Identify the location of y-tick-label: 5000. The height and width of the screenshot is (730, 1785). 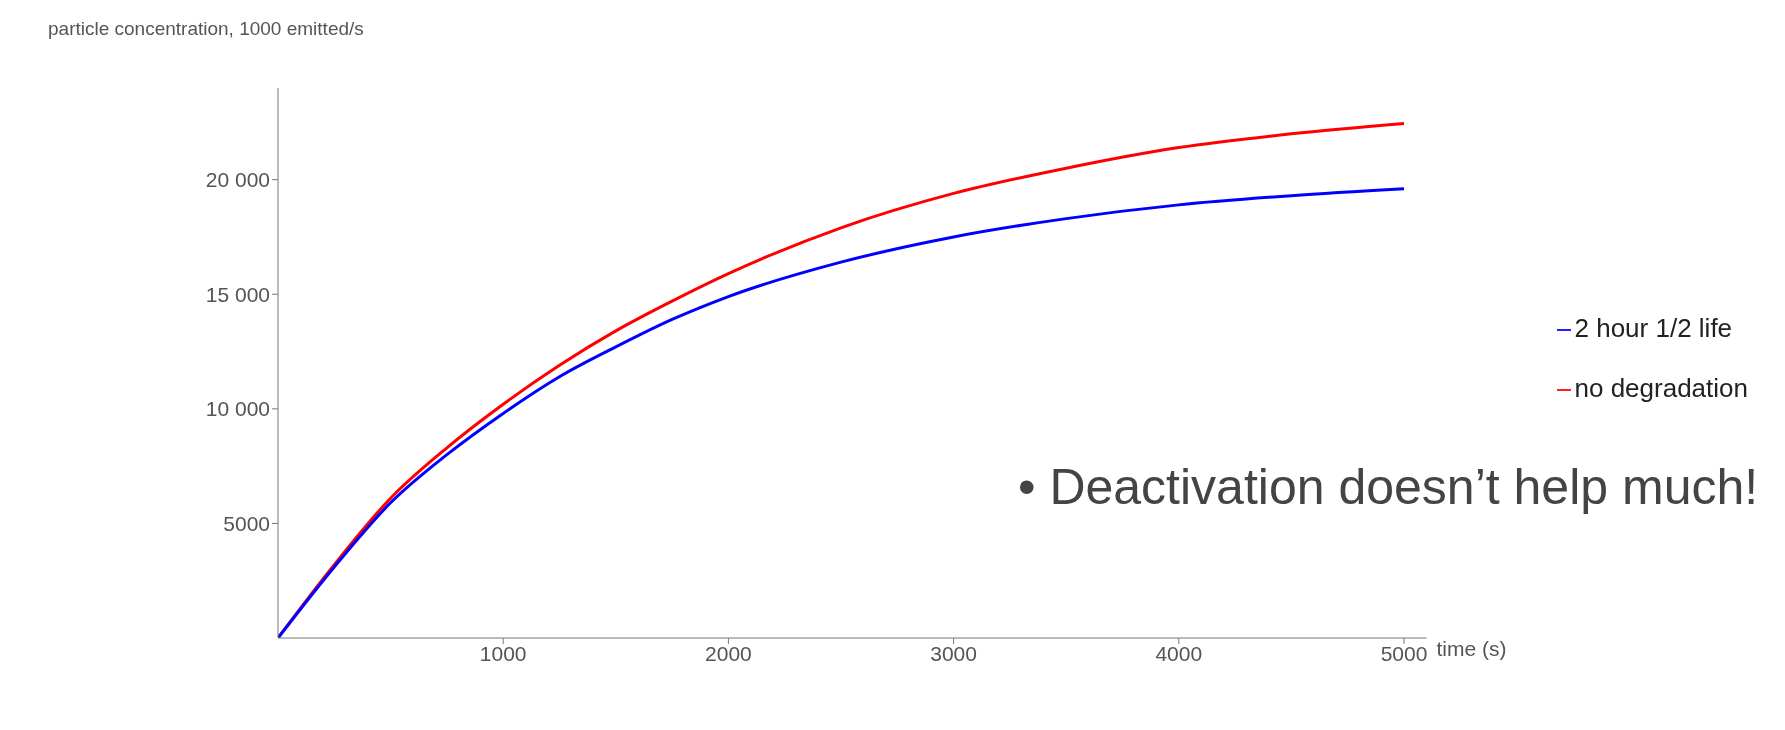
(246, 523).